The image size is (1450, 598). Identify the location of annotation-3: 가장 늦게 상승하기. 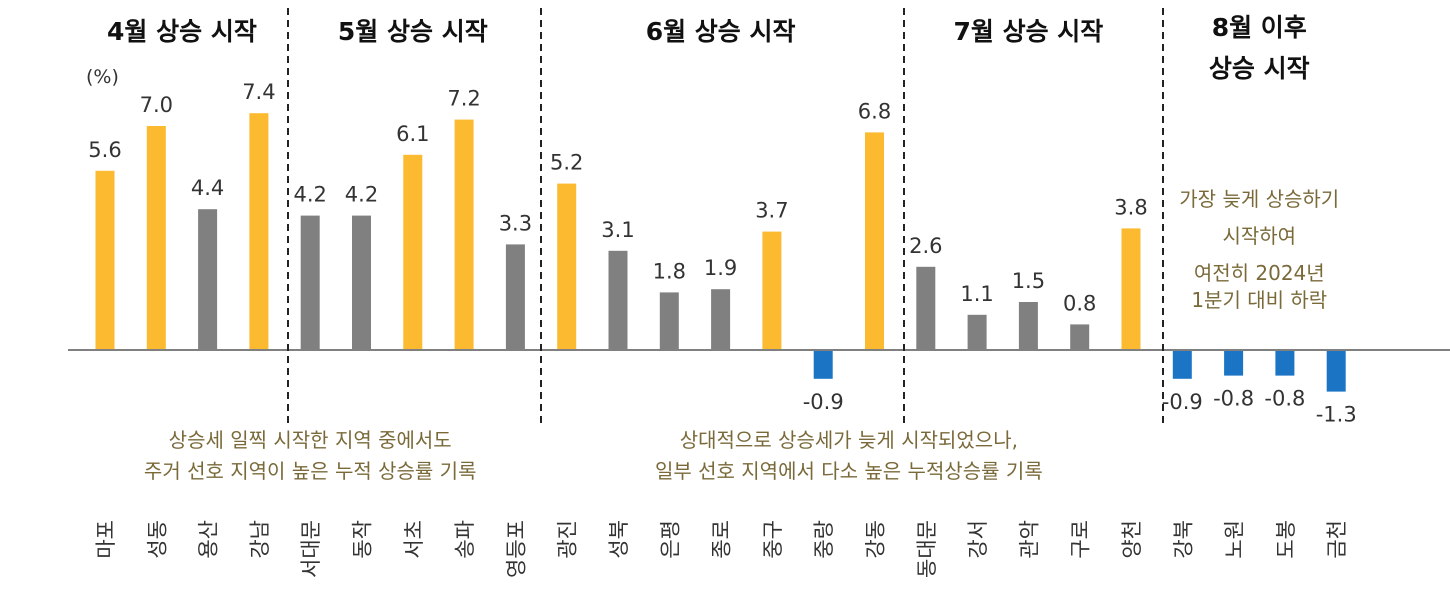
(1259, 199).